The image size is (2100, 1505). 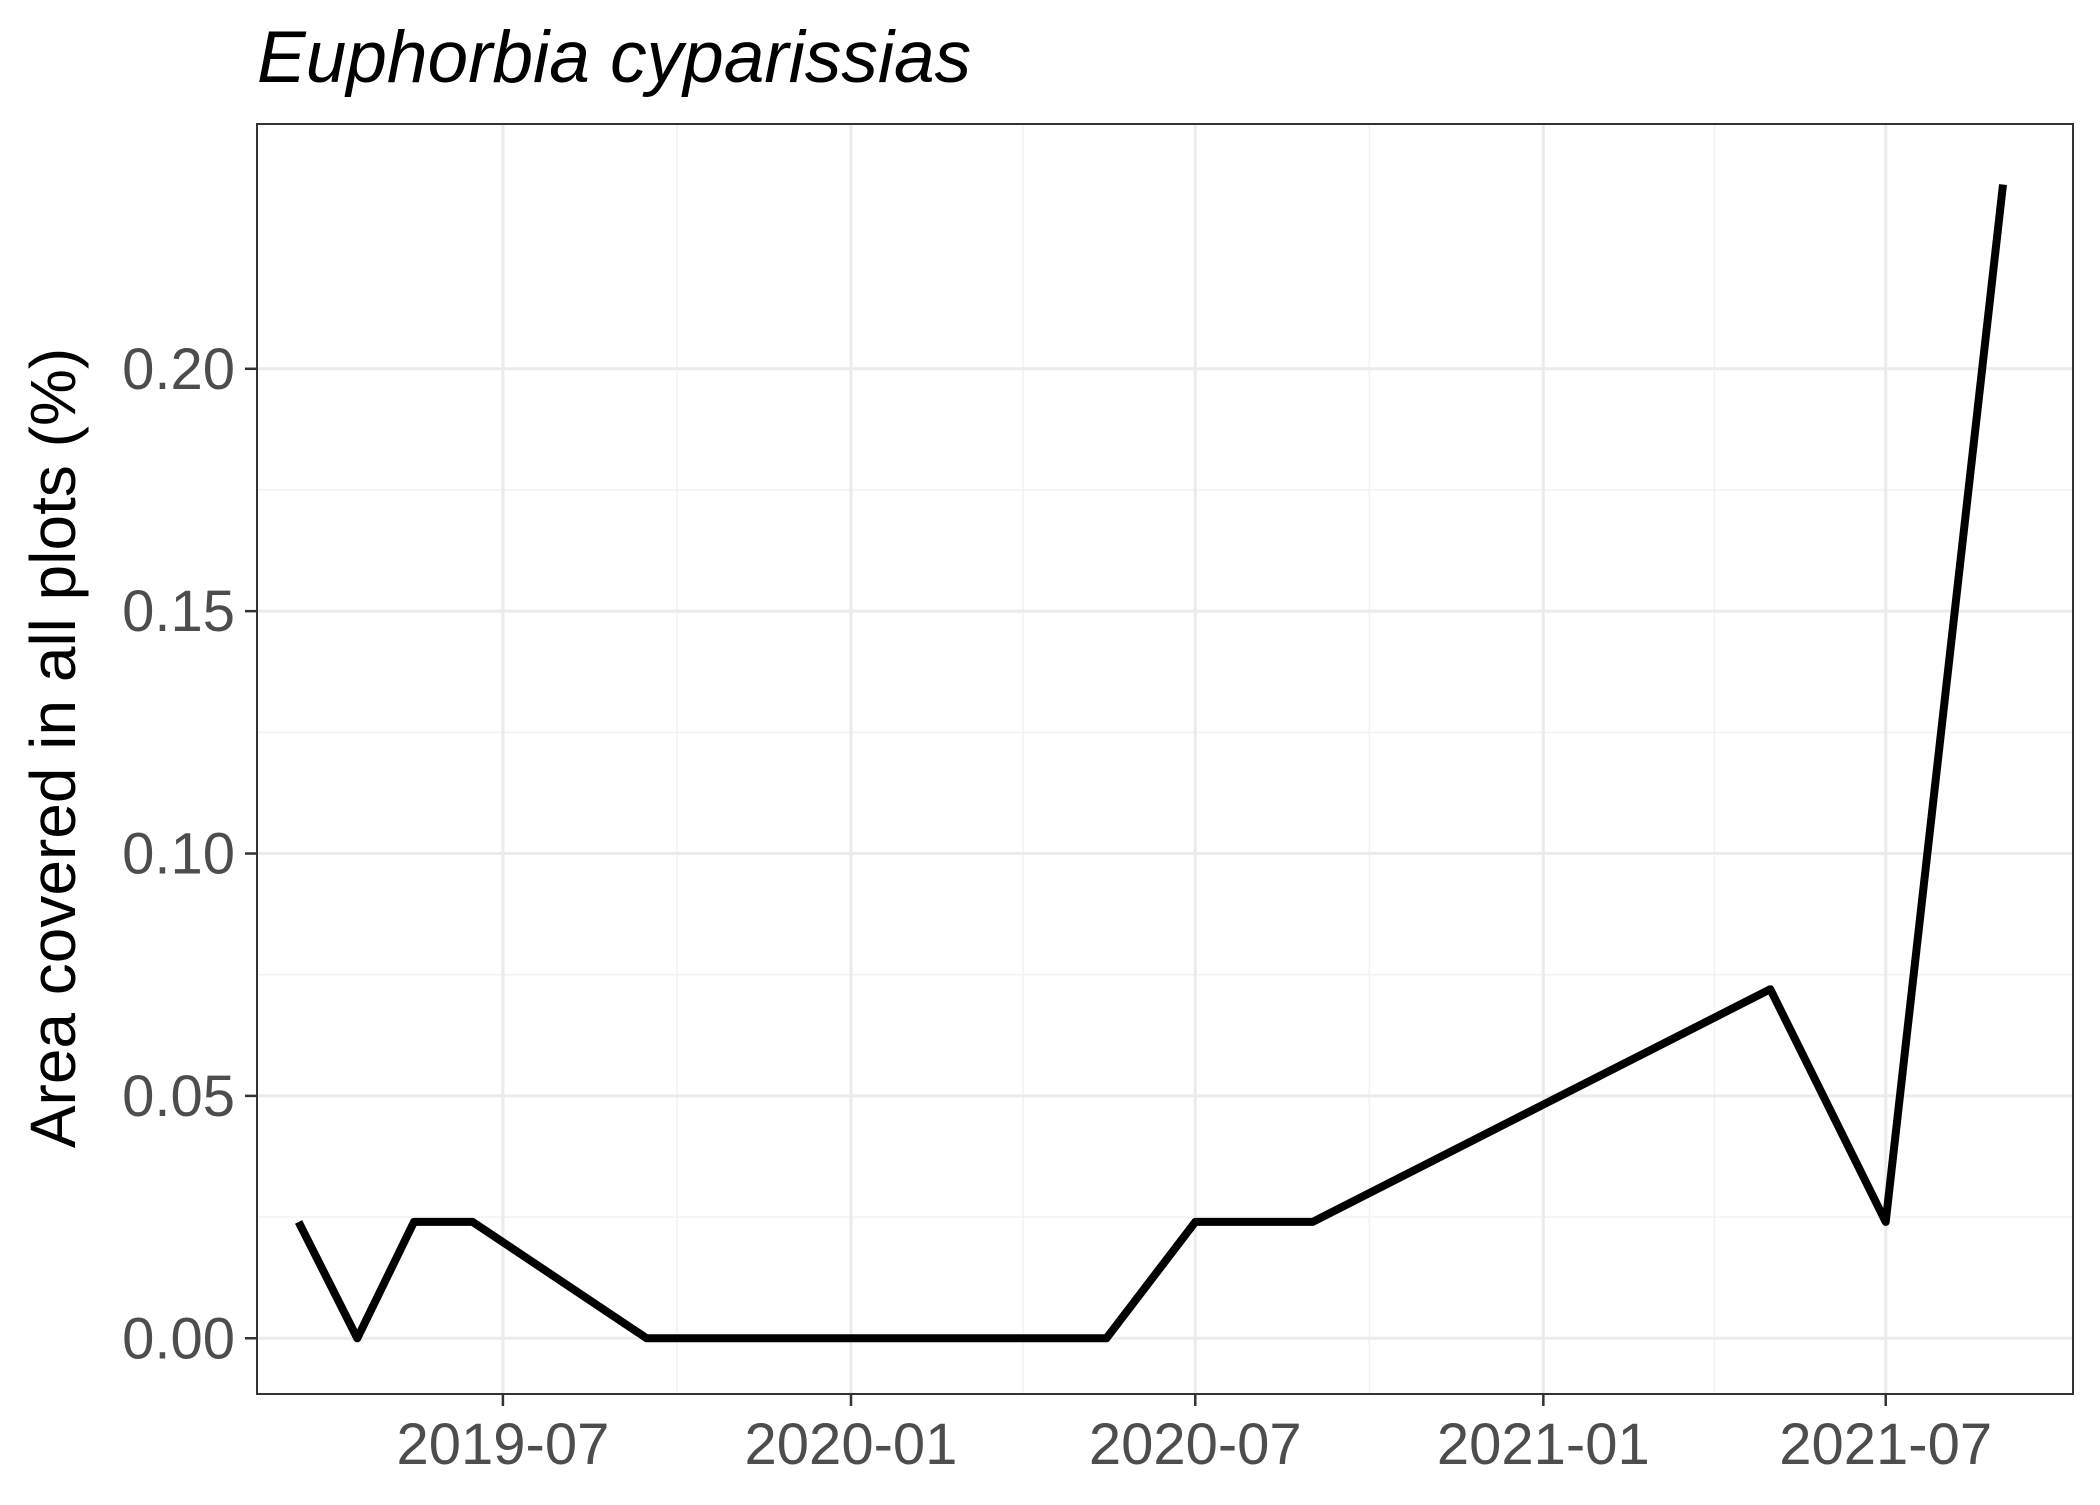 What do you see at coordinates (1543, 1444) in the screenshot?
I see `x-tick-label: 2021-01` at bounding box center [1543, 1444].